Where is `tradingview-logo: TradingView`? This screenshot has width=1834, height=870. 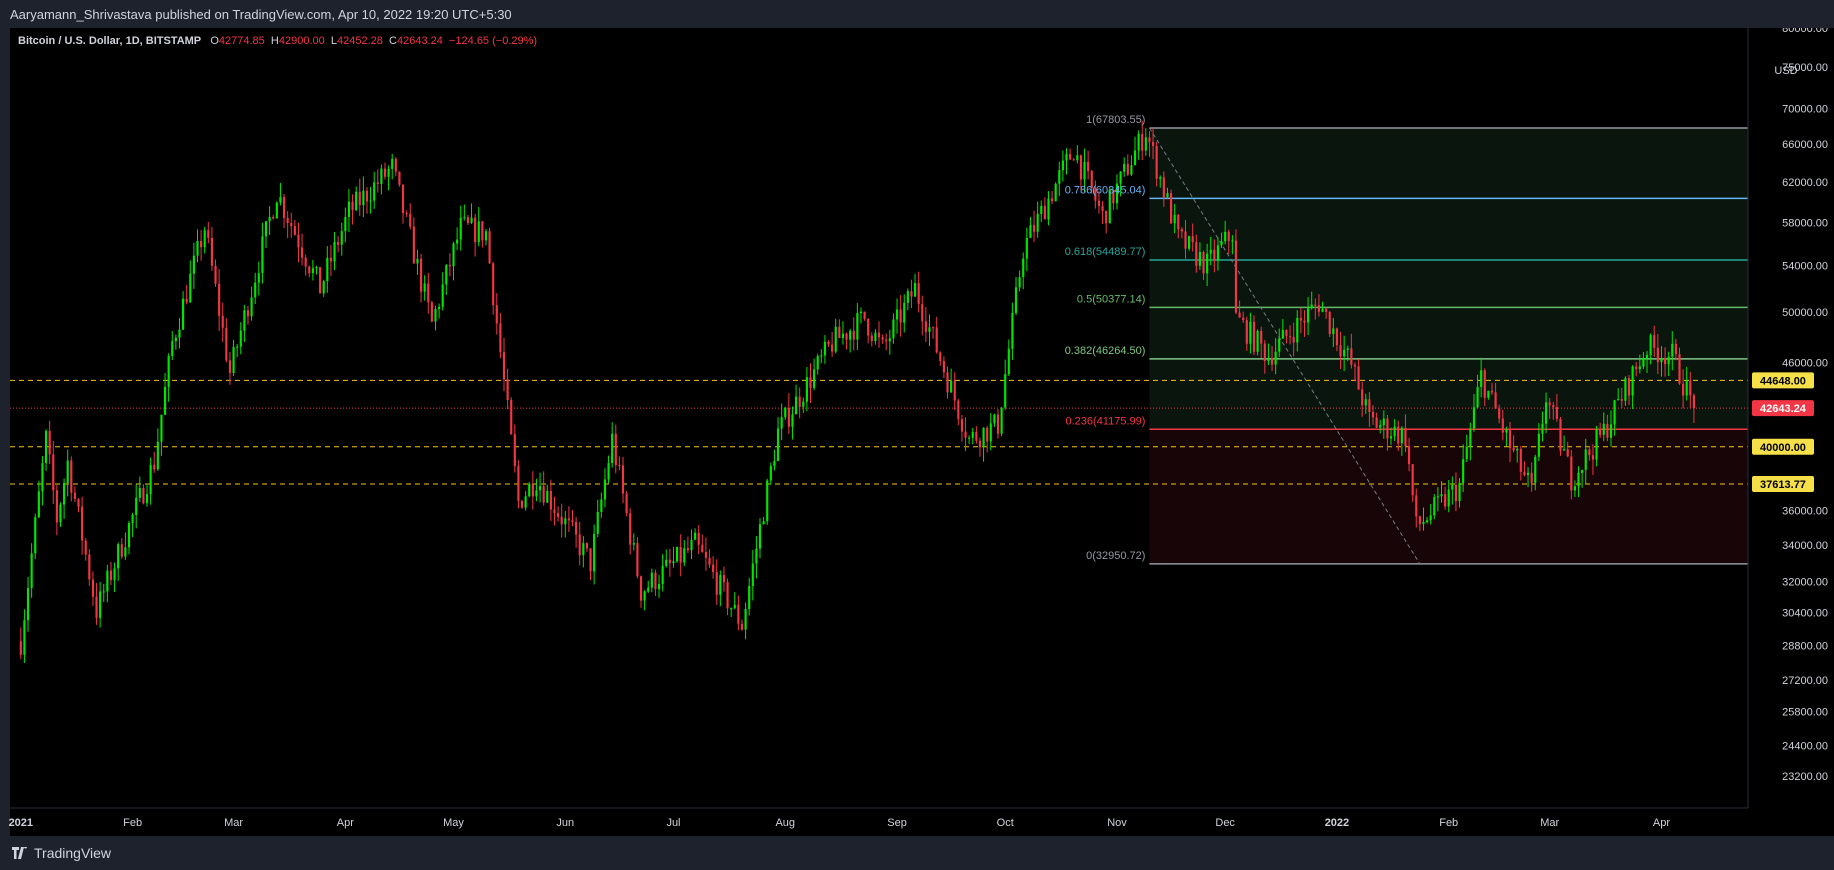
tradingview-logo: TradingView is located at coordinates (61, 853).